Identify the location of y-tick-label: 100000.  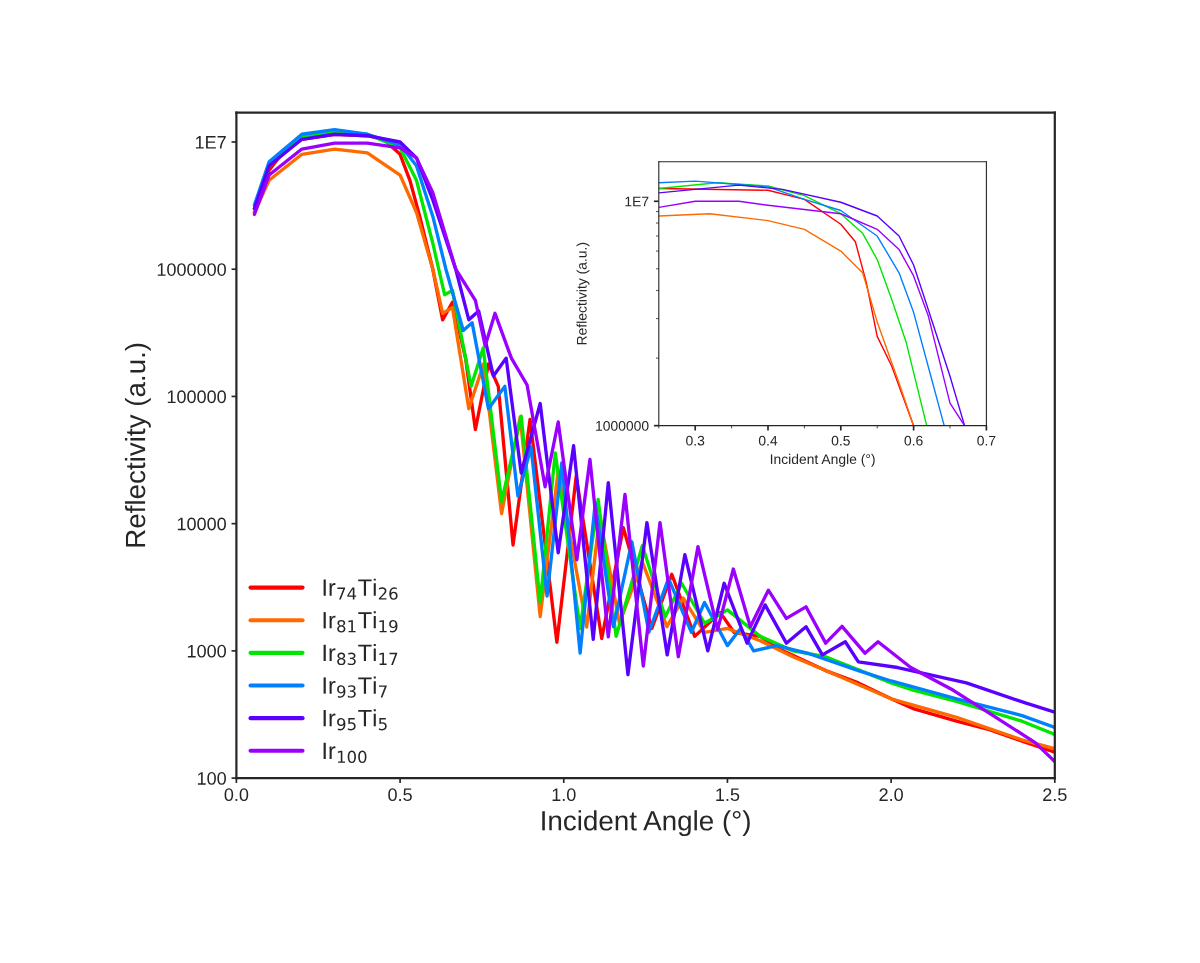
(196, 397).